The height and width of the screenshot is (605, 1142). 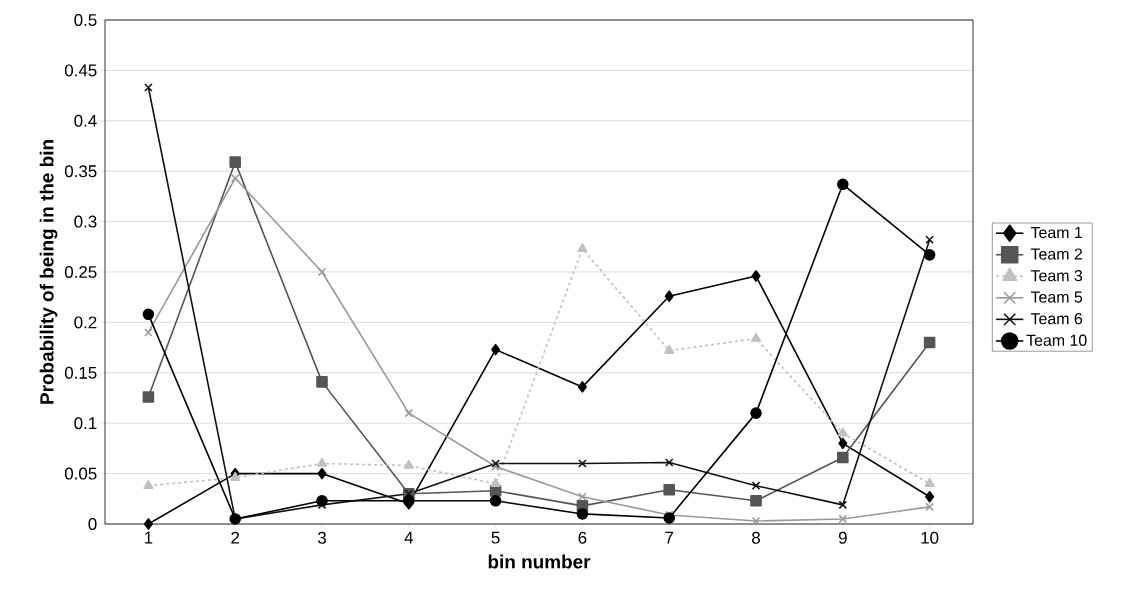 What do you see at coordinates (80, 473) in the screenshot?
I see `y-tick-label: 0.05` at bounding box center [80, 473].